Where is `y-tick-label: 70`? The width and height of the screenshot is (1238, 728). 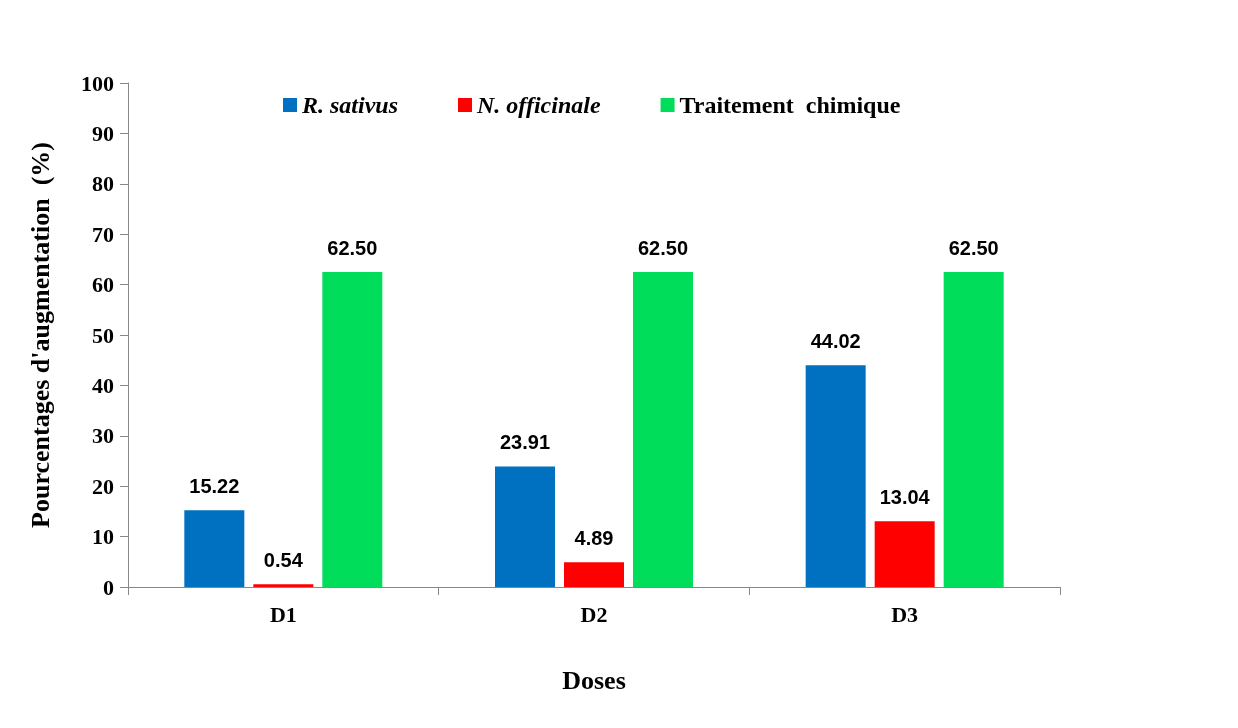 y-tick-label: 70 is located at coordinates (103, 234).